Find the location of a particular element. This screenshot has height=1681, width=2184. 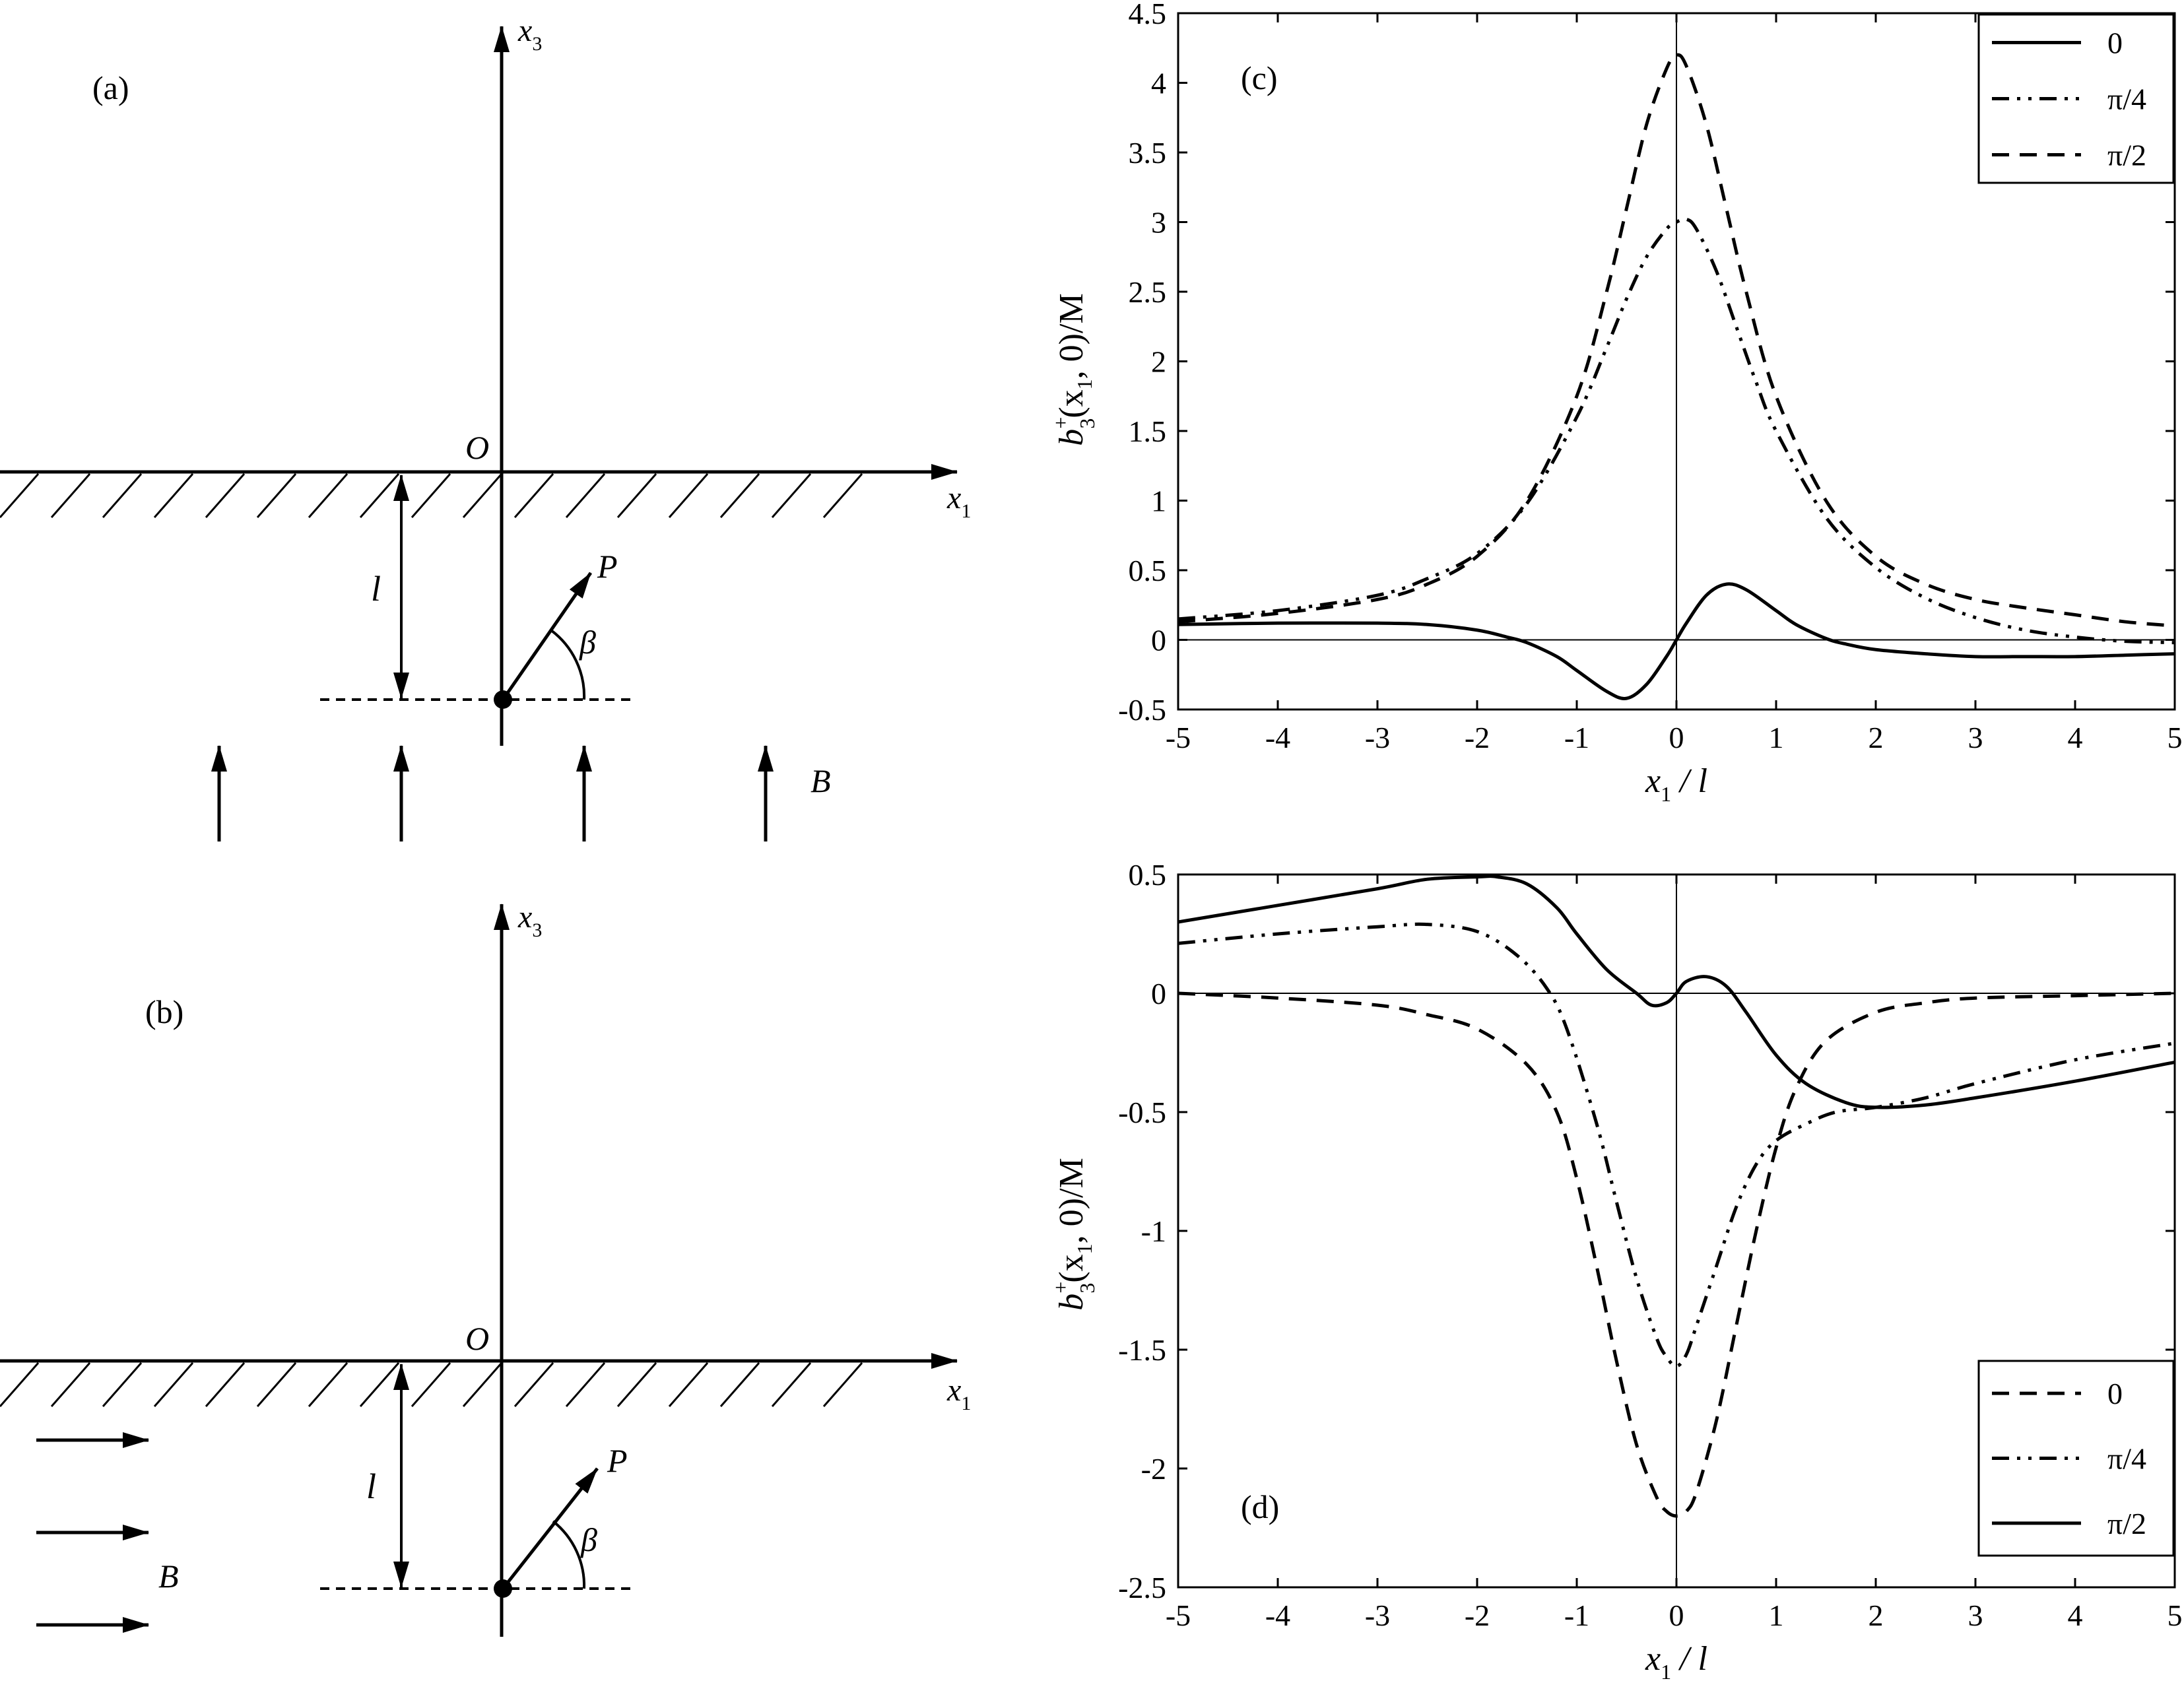

panel-b-label: (b) is located at coordinates (164, 1011).